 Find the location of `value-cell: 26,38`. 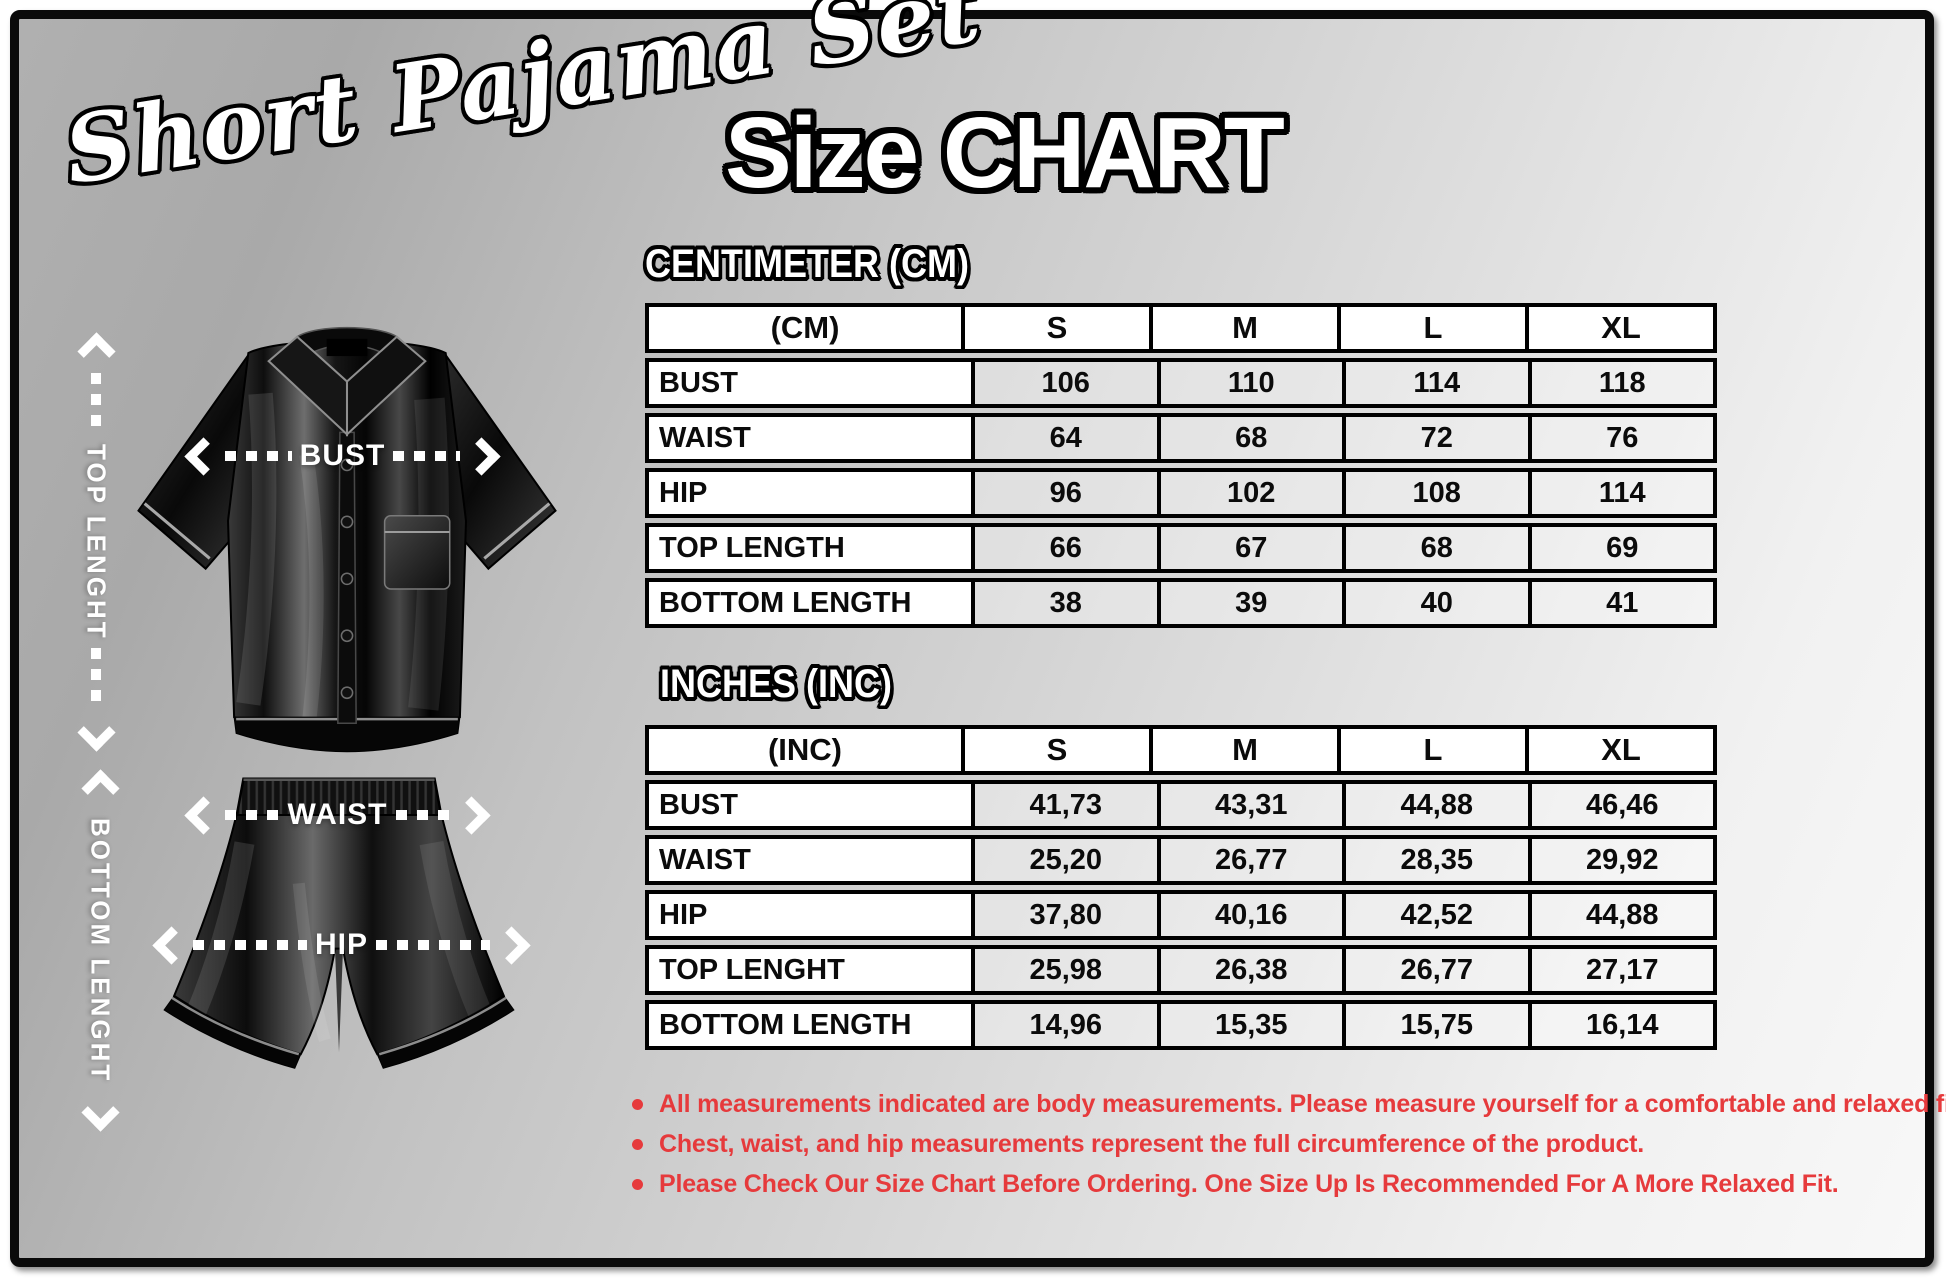

value-cell: 26,38 is located at coordinates (1253, 970).